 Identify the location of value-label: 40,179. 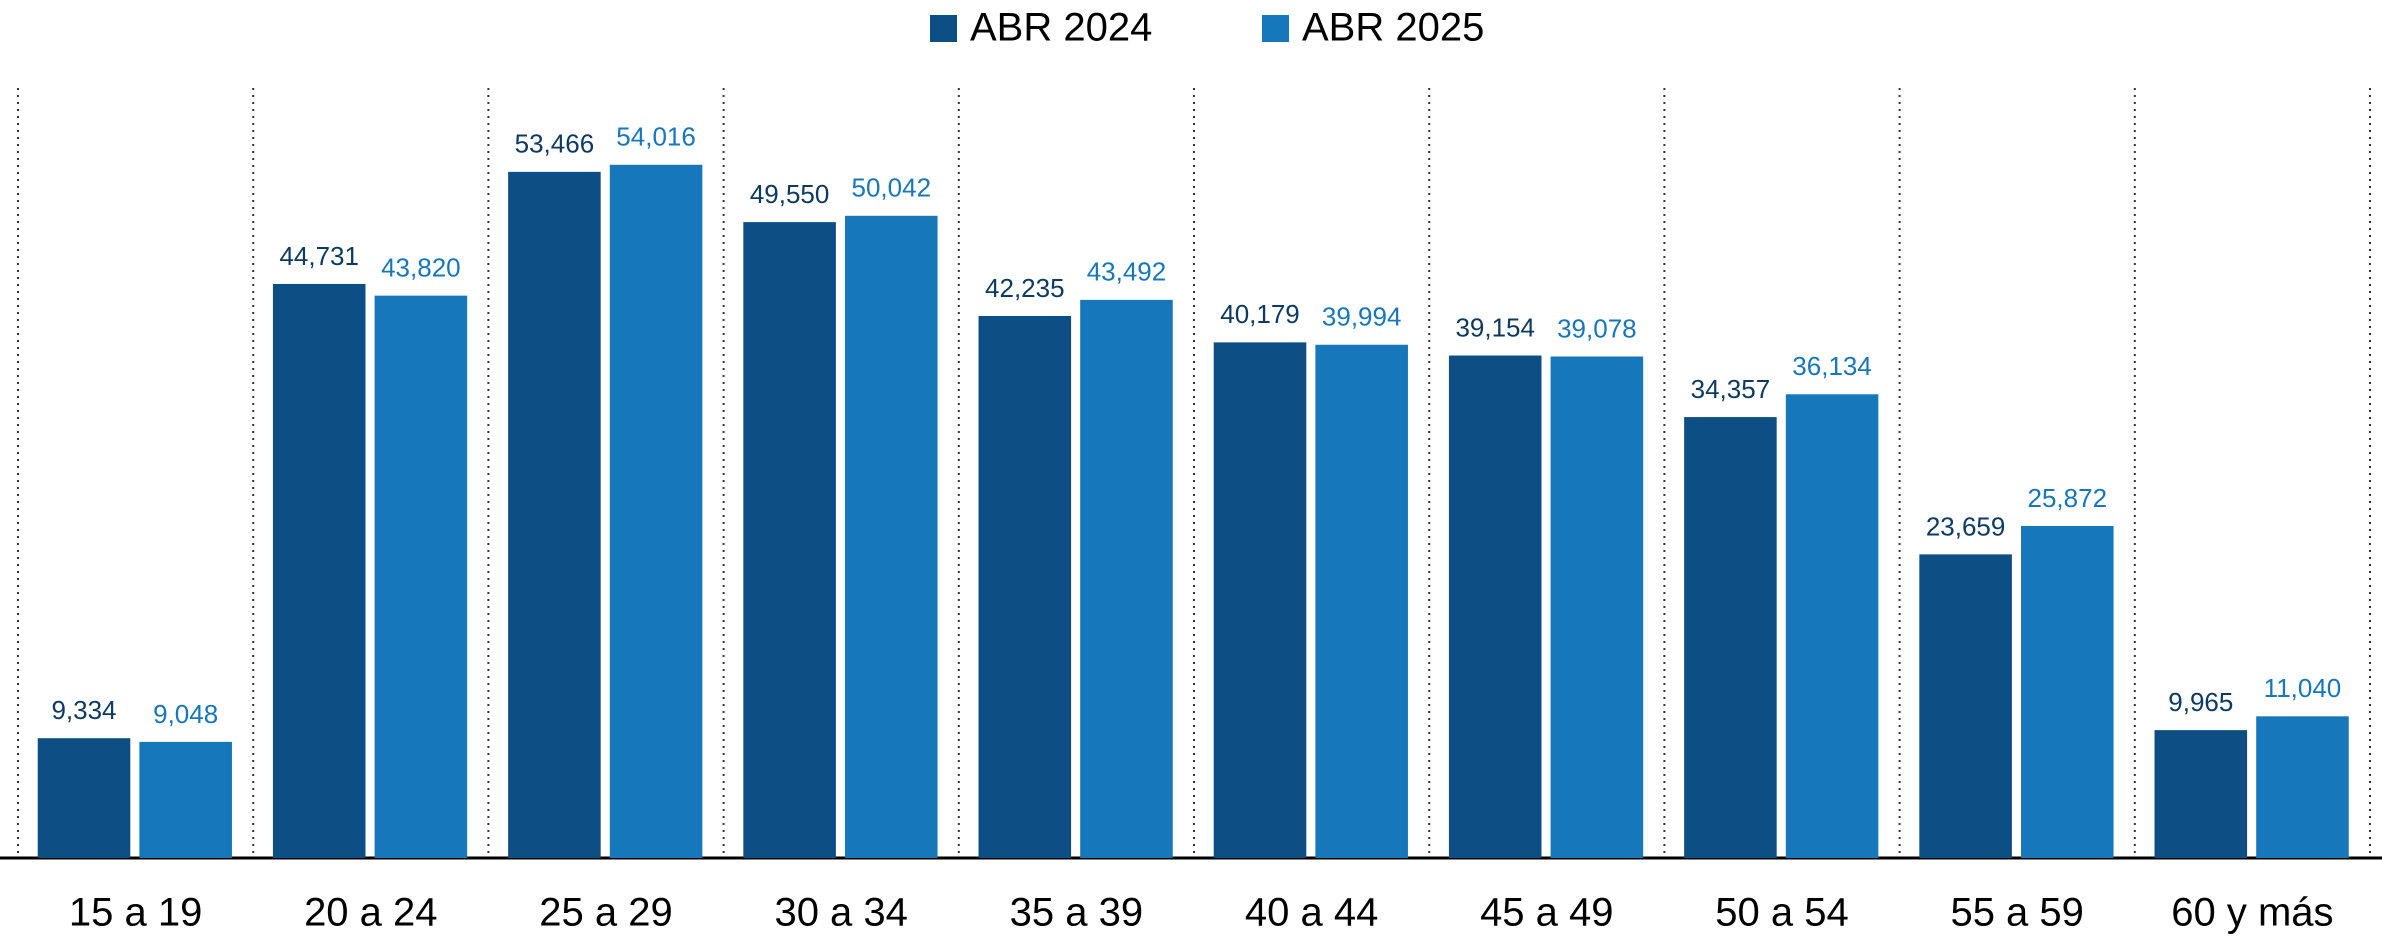
(1260, 314).